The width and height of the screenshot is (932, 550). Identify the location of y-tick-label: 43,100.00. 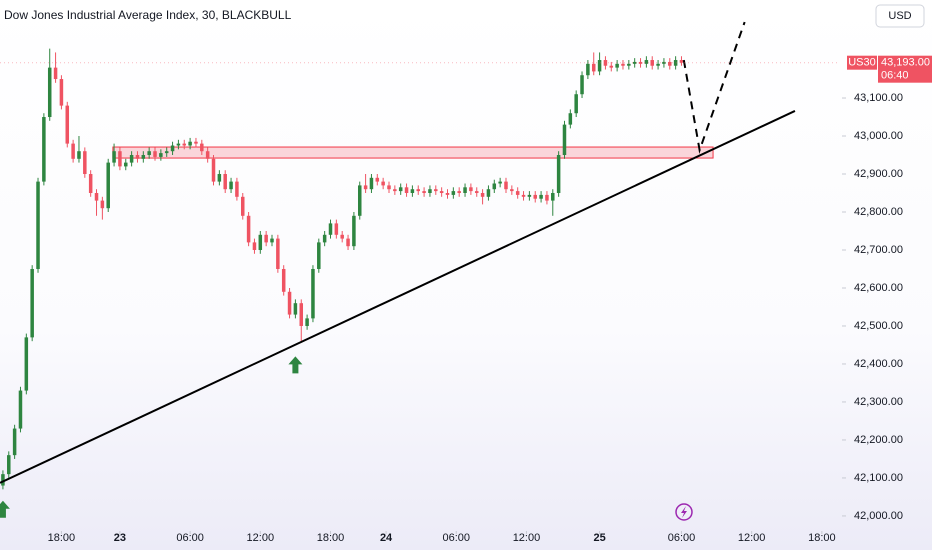
(878, 98).